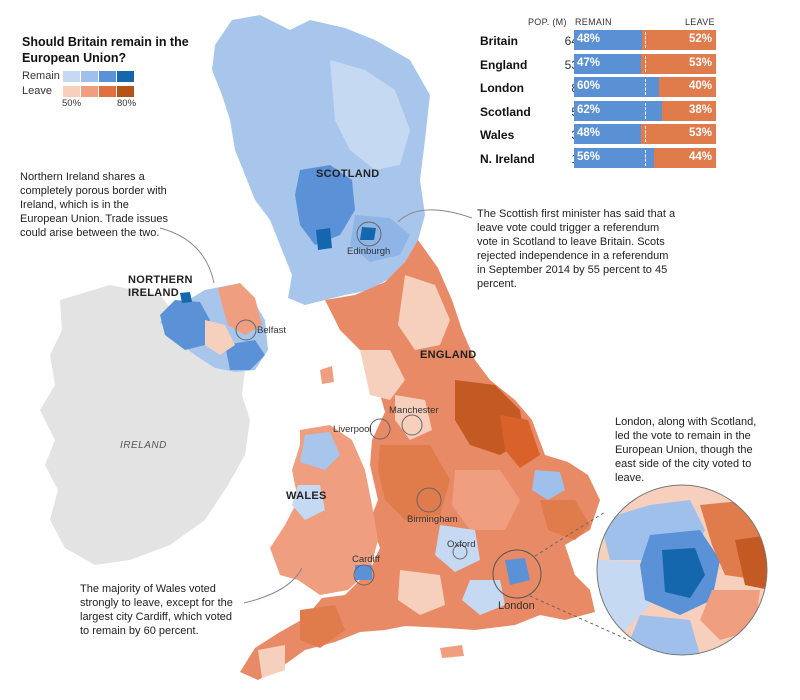  I want to click on isle-of-man, so click(327, 375).